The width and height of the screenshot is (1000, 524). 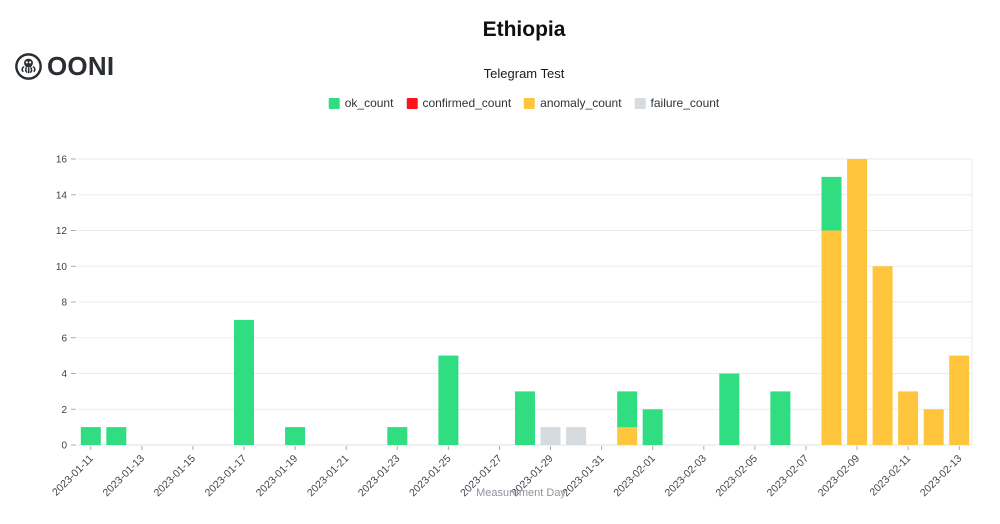 I want to click on x-tick-label: 2023-01-31, so click(x=583, y=476).